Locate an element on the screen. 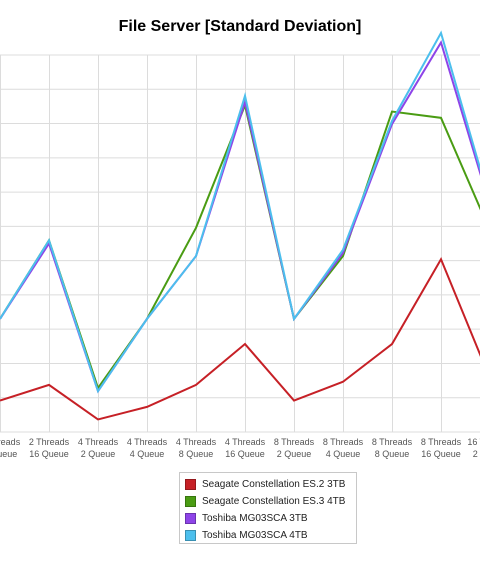 The width and height of the screenshot is (480, 570). x-tick-label: 4 Threads 2 Queue is located at coordinates (98, 448).